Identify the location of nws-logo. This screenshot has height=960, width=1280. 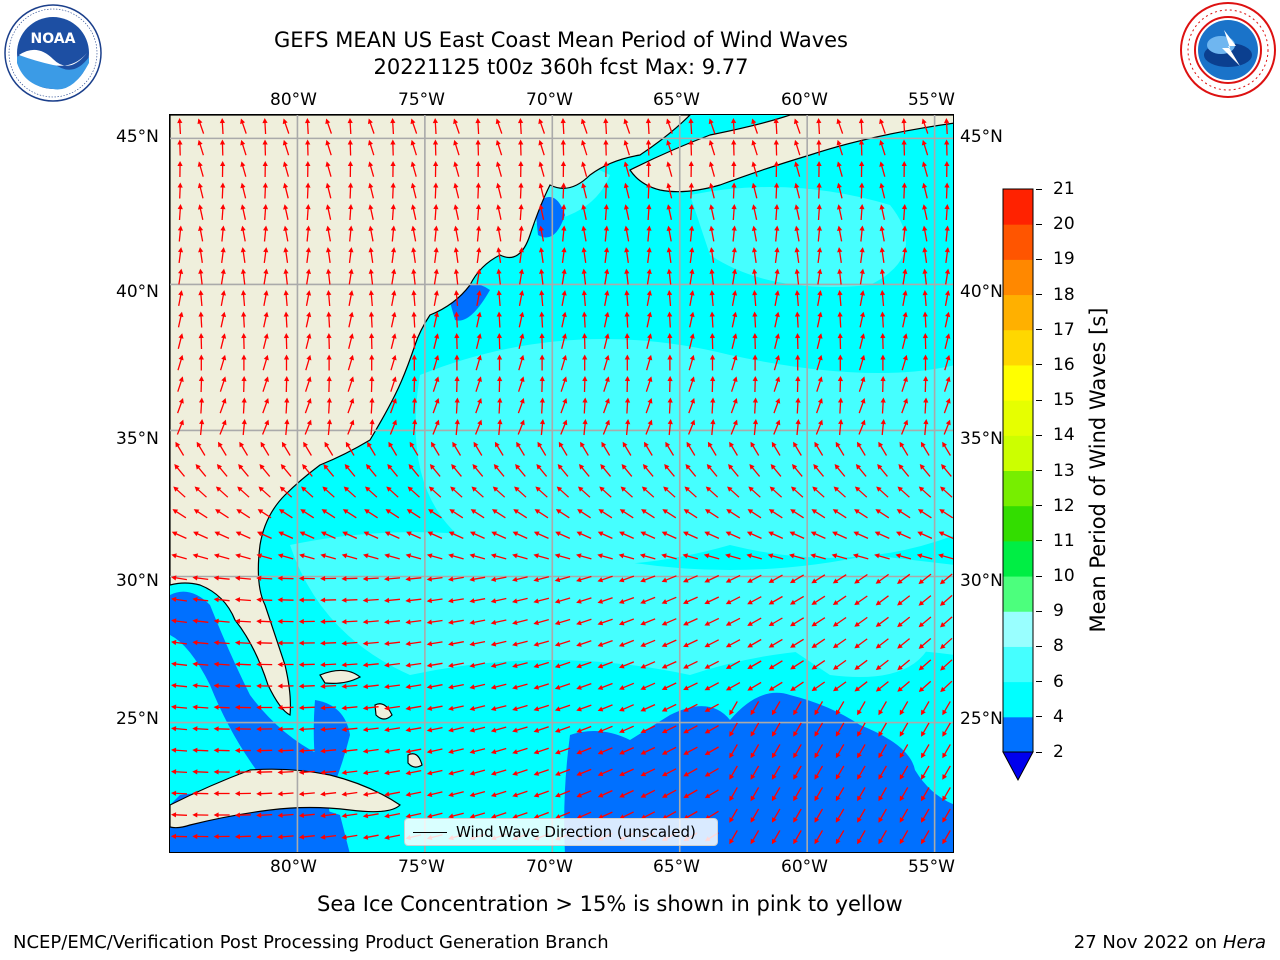
(1228, 52).